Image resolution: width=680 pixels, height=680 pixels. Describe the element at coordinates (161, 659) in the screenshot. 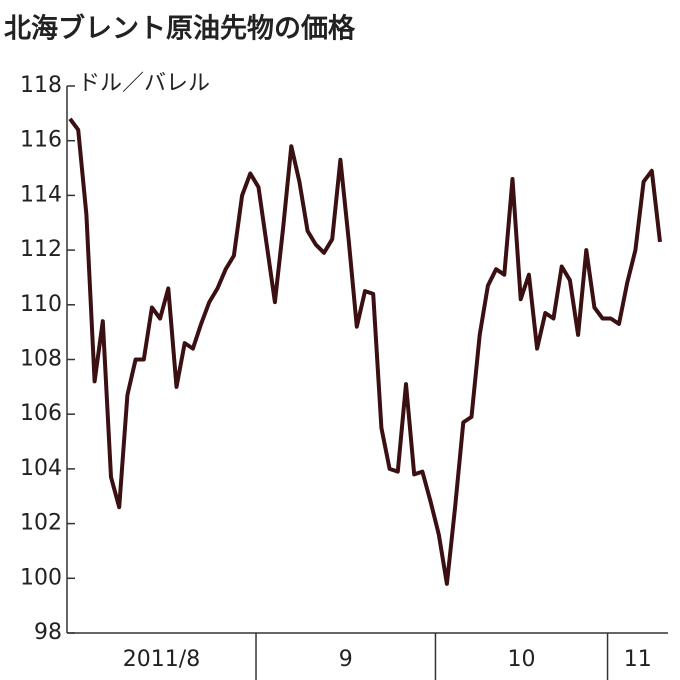

I see `x-tick-label: 2011/8` at that location.